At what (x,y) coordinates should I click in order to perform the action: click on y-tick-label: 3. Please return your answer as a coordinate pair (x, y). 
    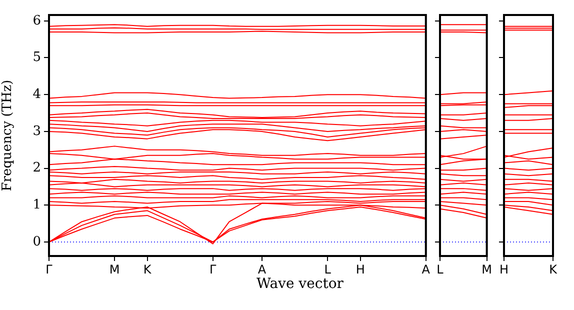
    Looking at the image, I should click on (36, 131).